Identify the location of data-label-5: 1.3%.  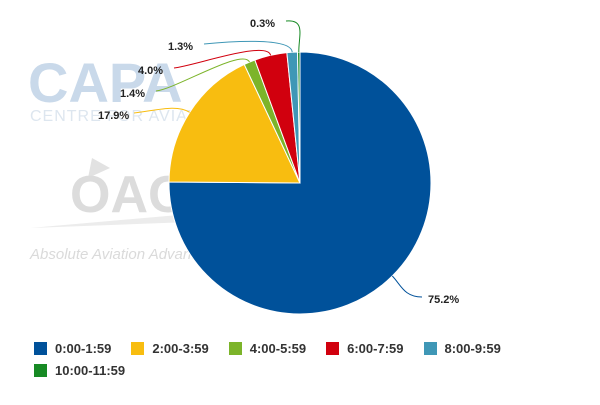
(180, 47).